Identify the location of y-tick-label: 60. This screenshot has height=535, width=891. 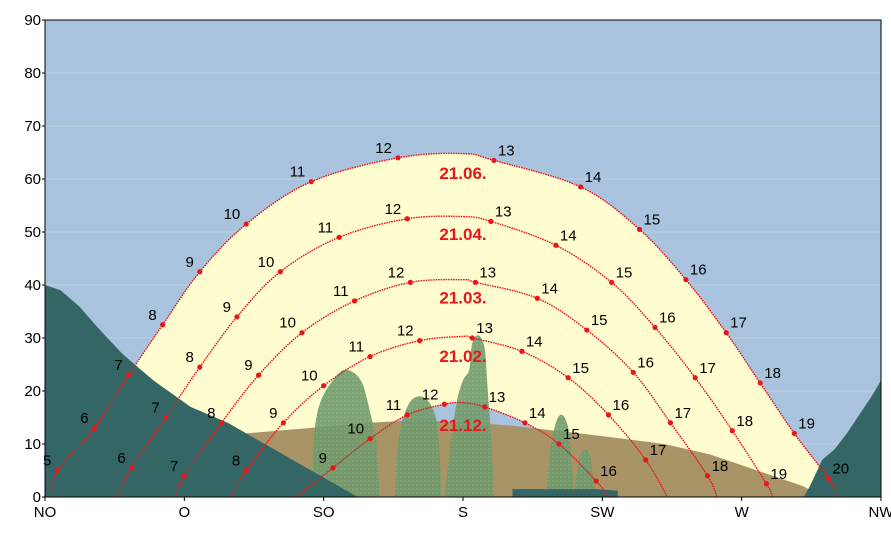
(32, 179).